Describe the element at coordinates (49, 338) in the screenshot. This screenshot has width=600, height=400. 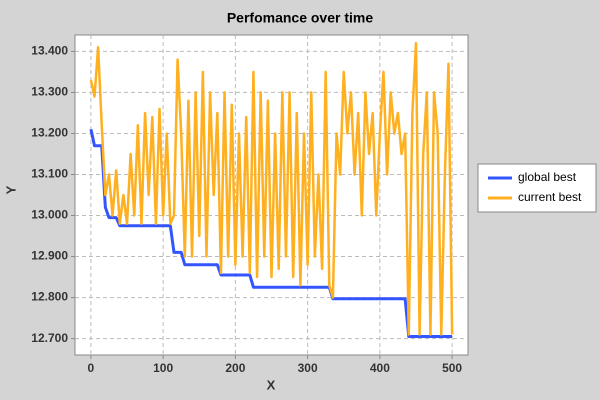
I see `y-tick-label: 12.700` at that location.